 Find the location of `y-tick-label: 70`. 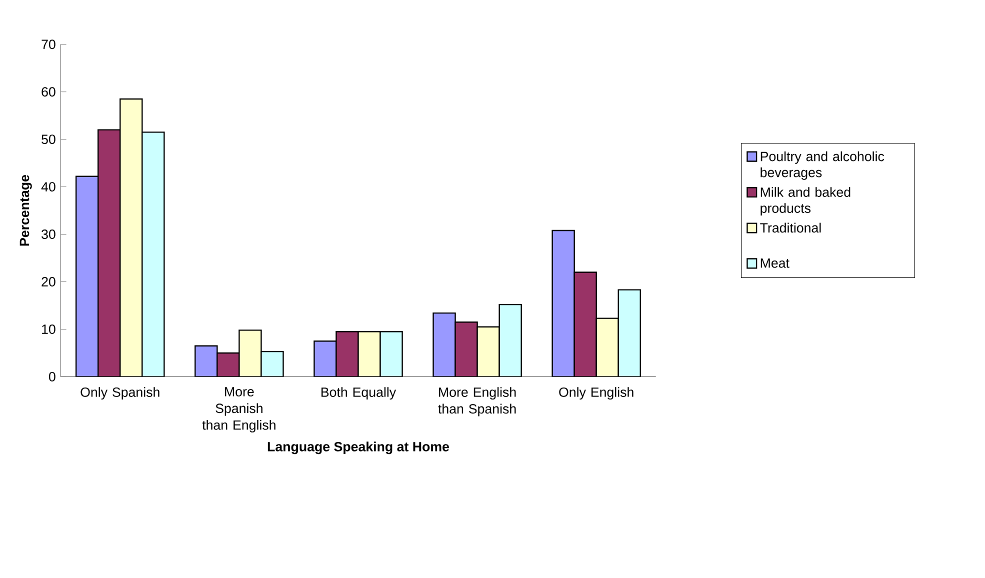

y-tick-label: 70 is located at coordinates (49, 45).